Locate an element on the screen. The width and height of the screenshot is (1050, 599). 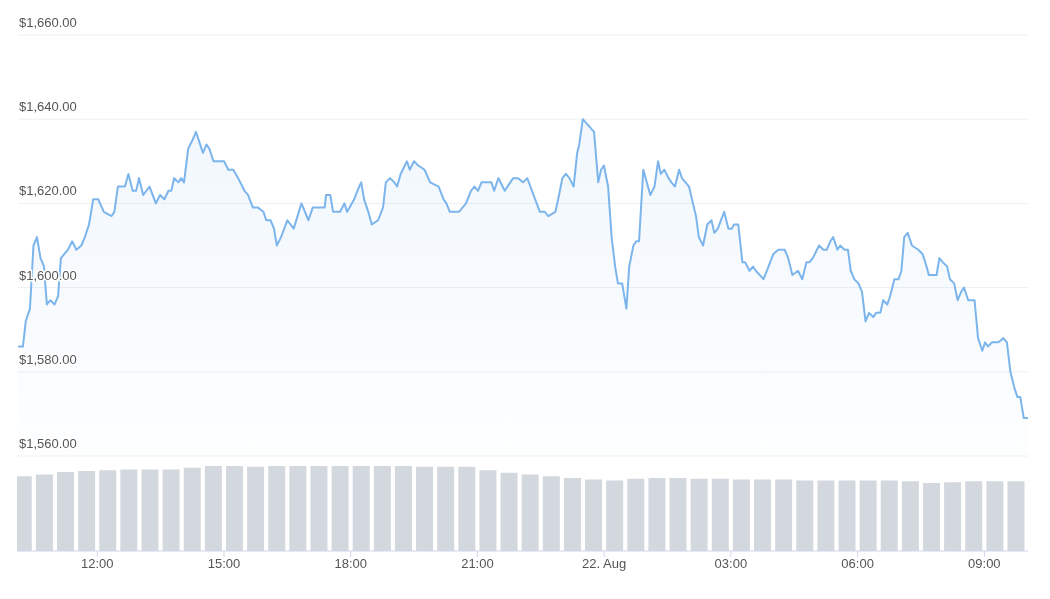
y-tick-label: $1,560.00 is located at coordinates (48, 443).